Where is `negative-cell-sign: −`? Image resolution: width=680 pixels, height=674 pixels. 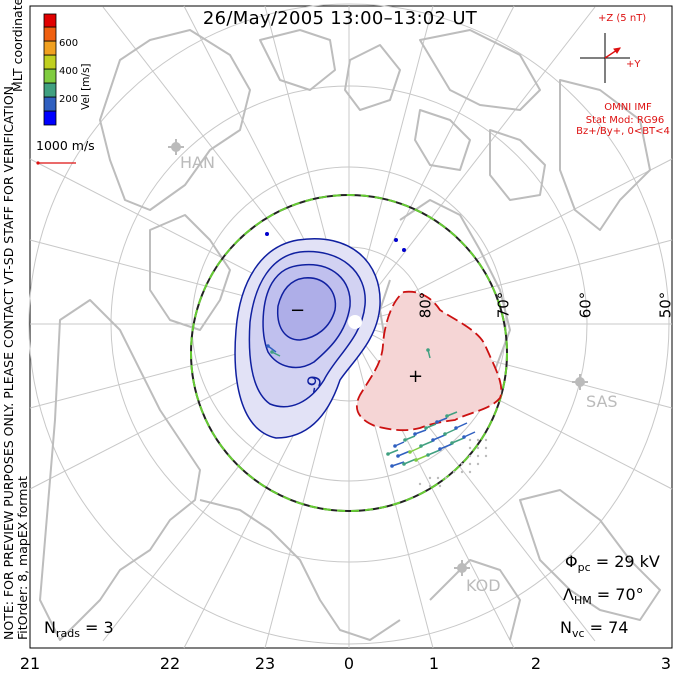
negative-cell-sign: − is located at coordinates (297, 310).